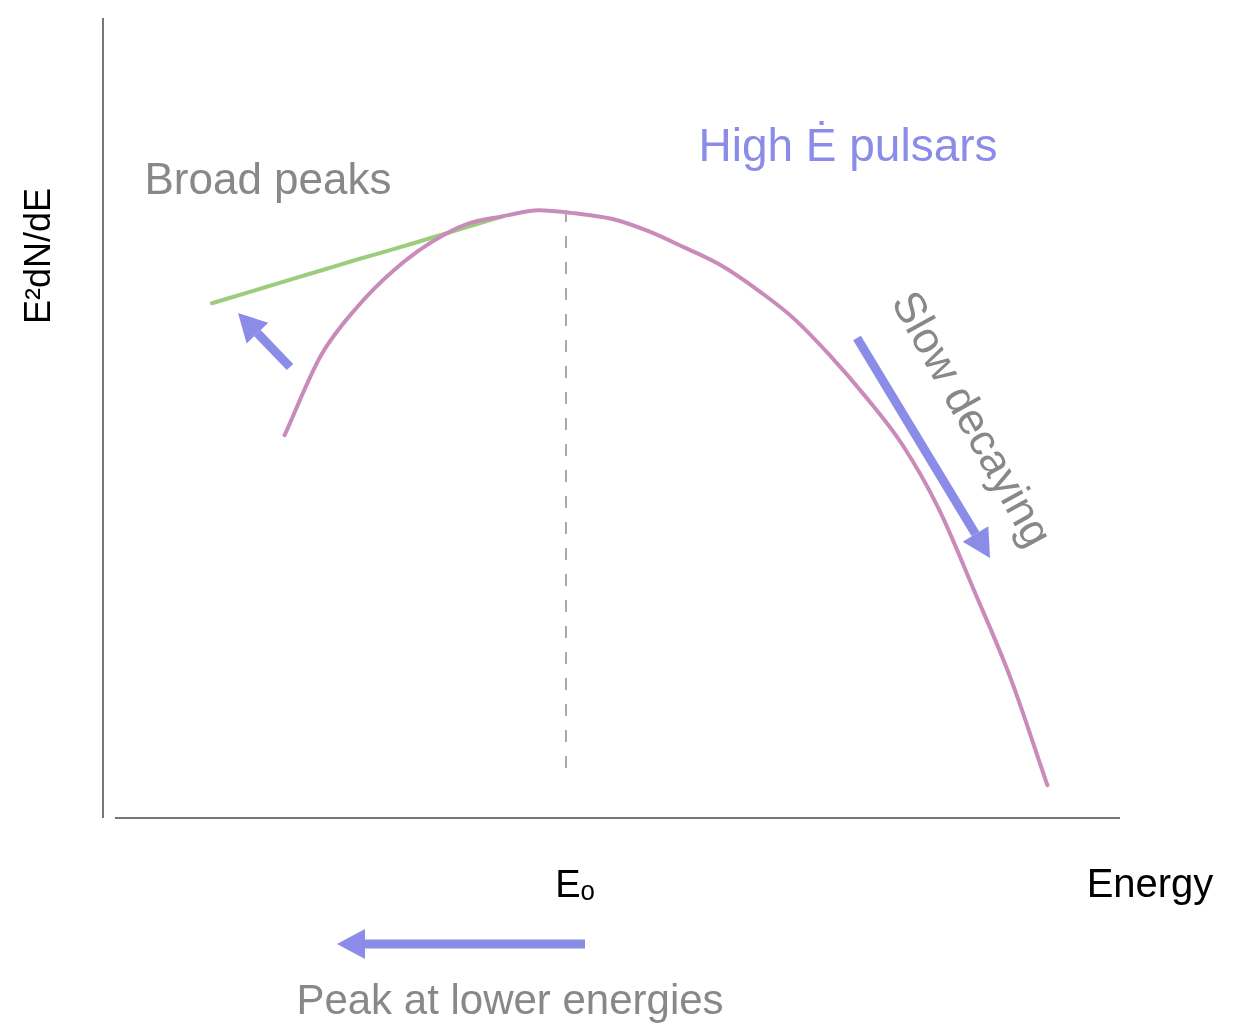  Describe the element at coordinates (575, 884) in the screenshot. I see `text: Eₒ` at that location.